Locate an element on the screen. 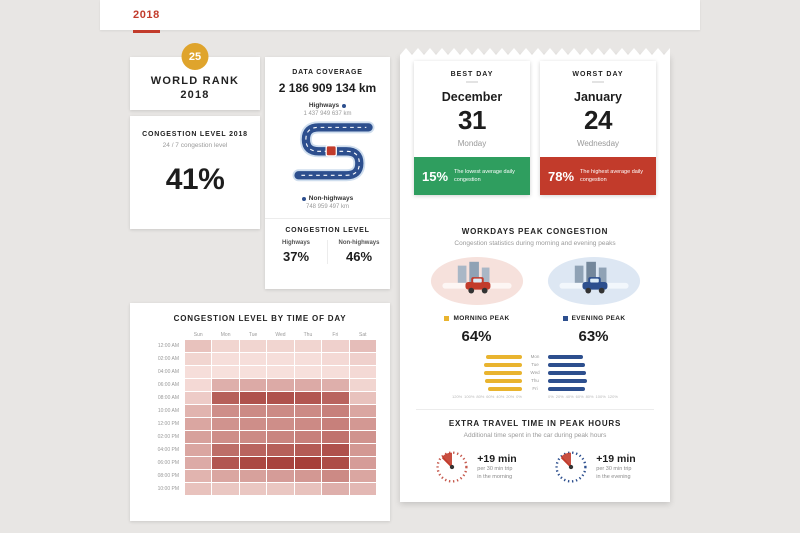  peak-bar-row: Fri is located at coordinates (535, 388).